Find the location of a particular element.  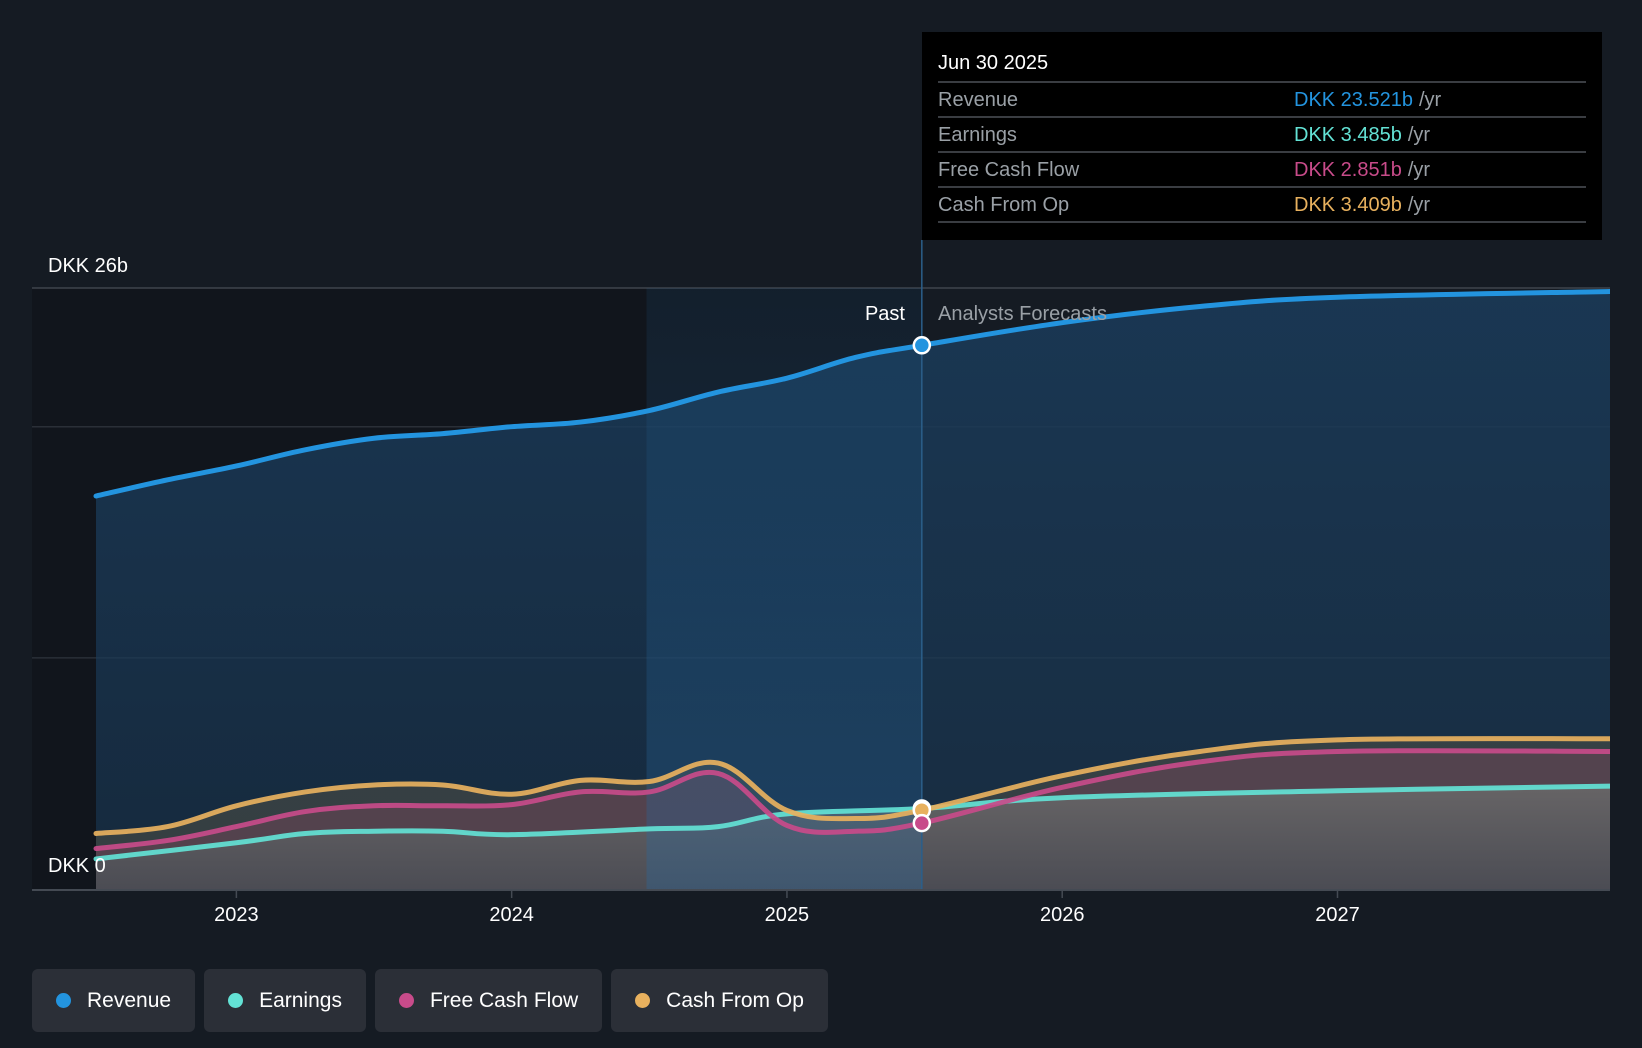

legend-item-revenue: Revenue is located at coordinates (114, 1000).